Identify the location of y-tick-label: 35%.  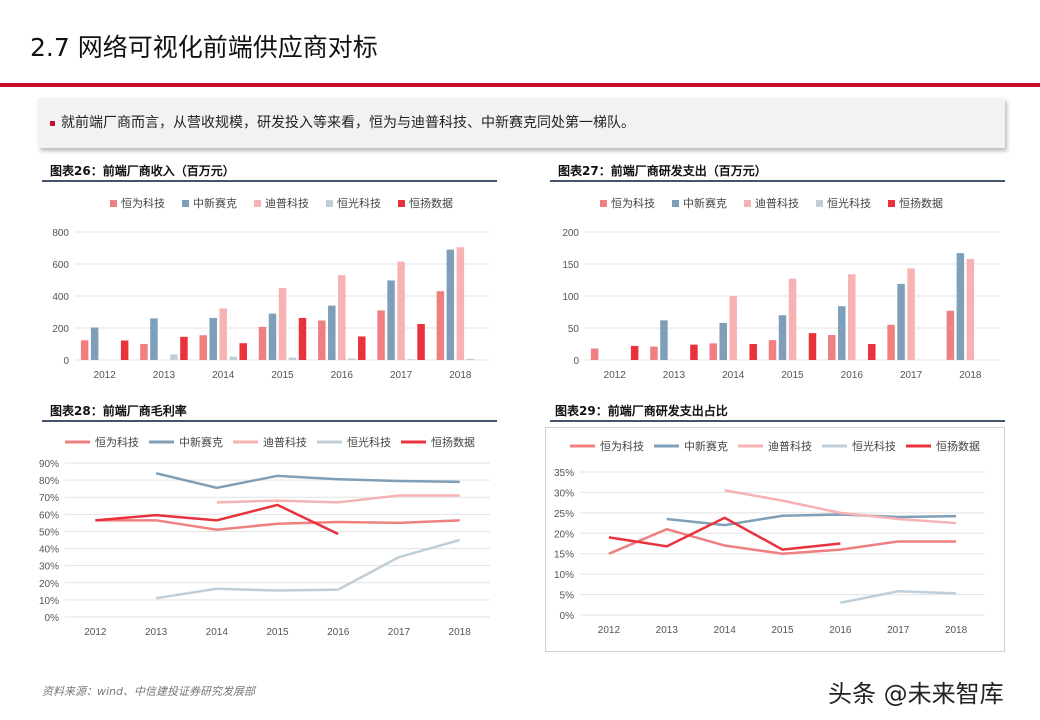
(564, 473).